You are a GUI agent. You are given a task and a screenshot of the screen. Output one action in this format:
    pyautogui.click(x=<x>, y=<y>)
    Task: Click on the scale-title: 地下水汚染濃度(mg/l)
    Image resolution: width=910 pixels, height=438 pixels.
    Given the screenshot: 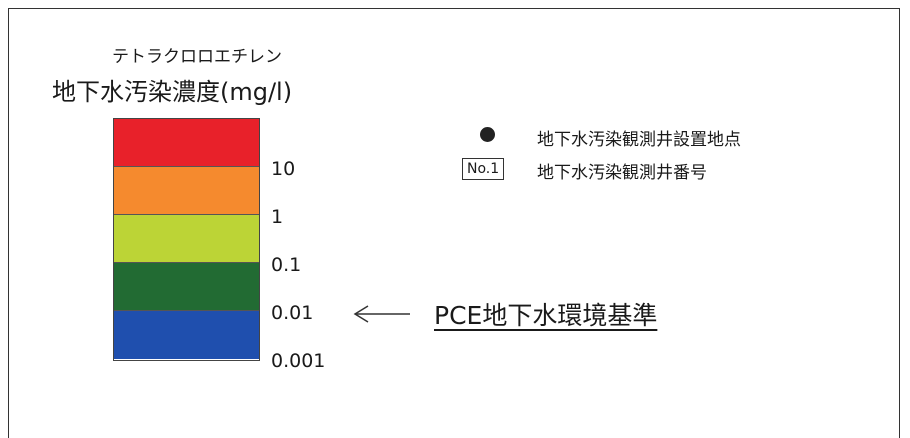 What is the action you would take?
    pyautogui.click(x=172, y=92)
    